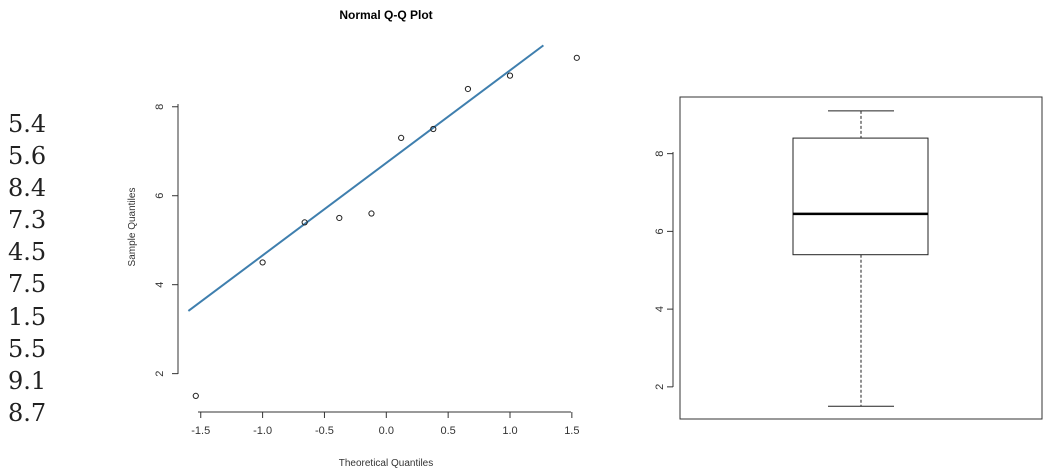 Image resolution: width=1045 pixels, height=471 pixels. What do you see at coordinates (27, 124) in the screenshot?
I see `value-item: 5.4` at bounding box center [27, 124].